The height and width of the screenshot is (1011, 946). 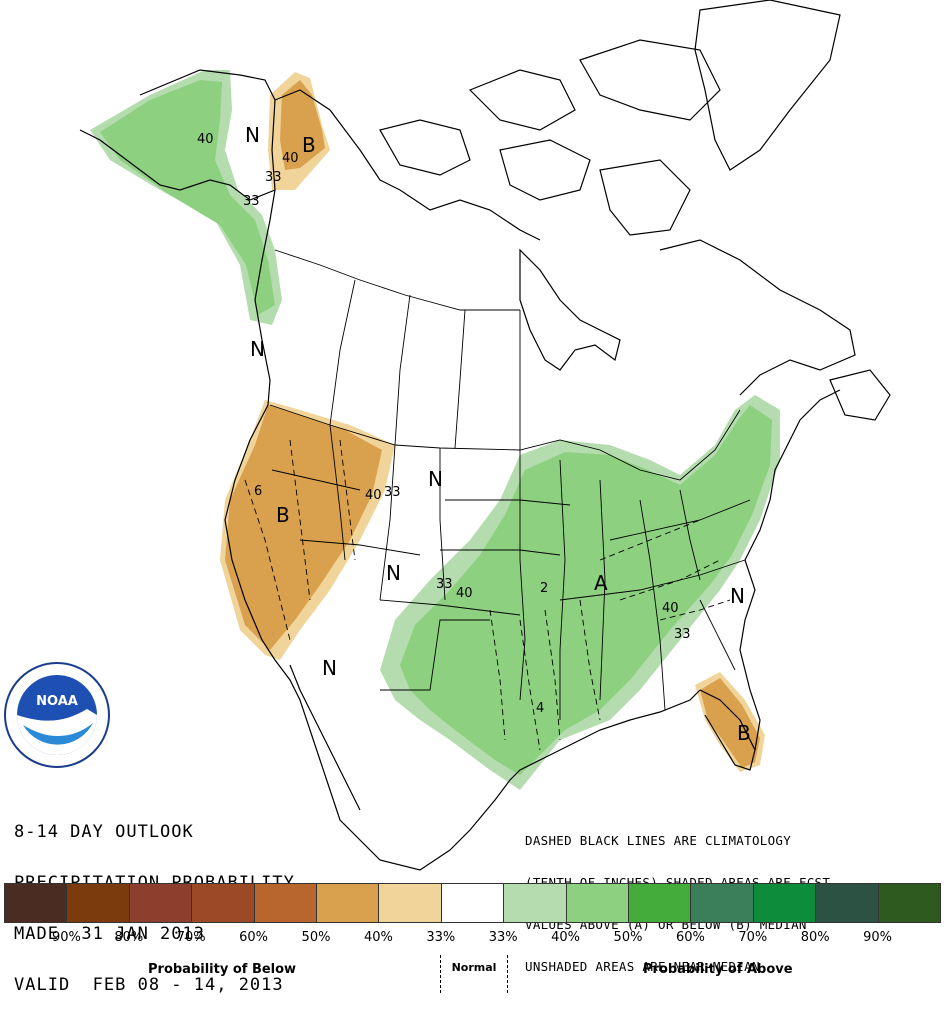 I want to click on map-label-b-west: B, so click(x=283, y=515).